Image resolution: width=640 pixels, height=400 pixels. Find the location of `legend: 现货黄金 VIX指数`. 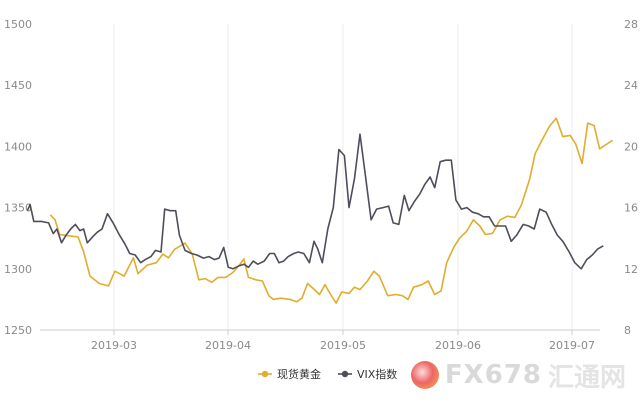

legend: 现货黄金 VIX指数 is located at coordinates (327, 374).